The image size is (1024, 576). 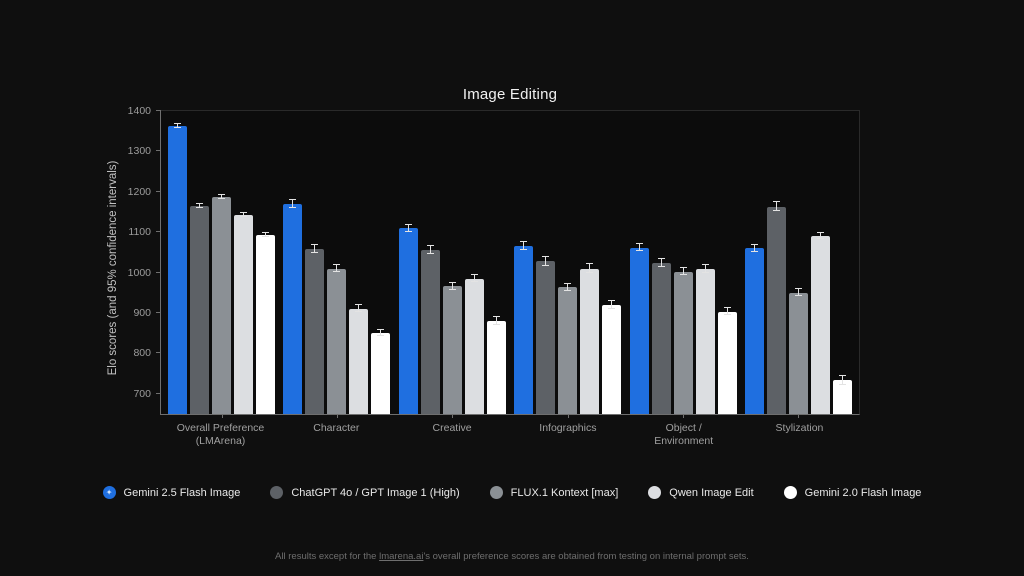 What do you see at coordinates (452, 428) in the screenshot?
I see `category-label: Creative` at bounding box center [452, 428].